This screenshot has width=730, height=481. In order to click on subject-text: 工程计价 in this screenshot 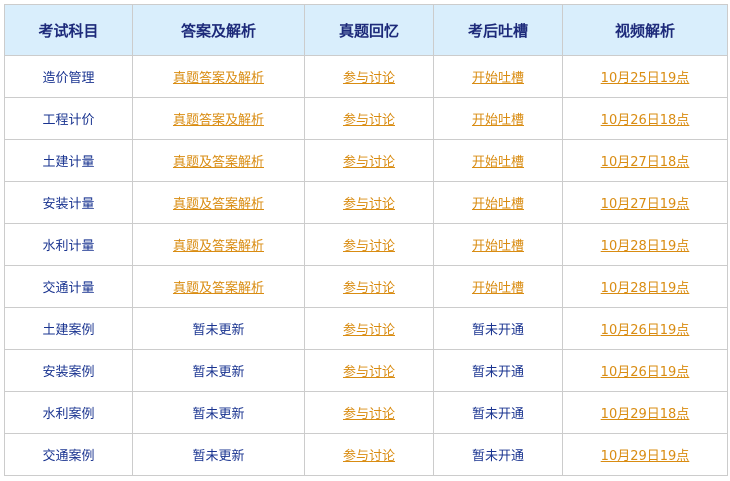, I will do `click(68, 120)`.